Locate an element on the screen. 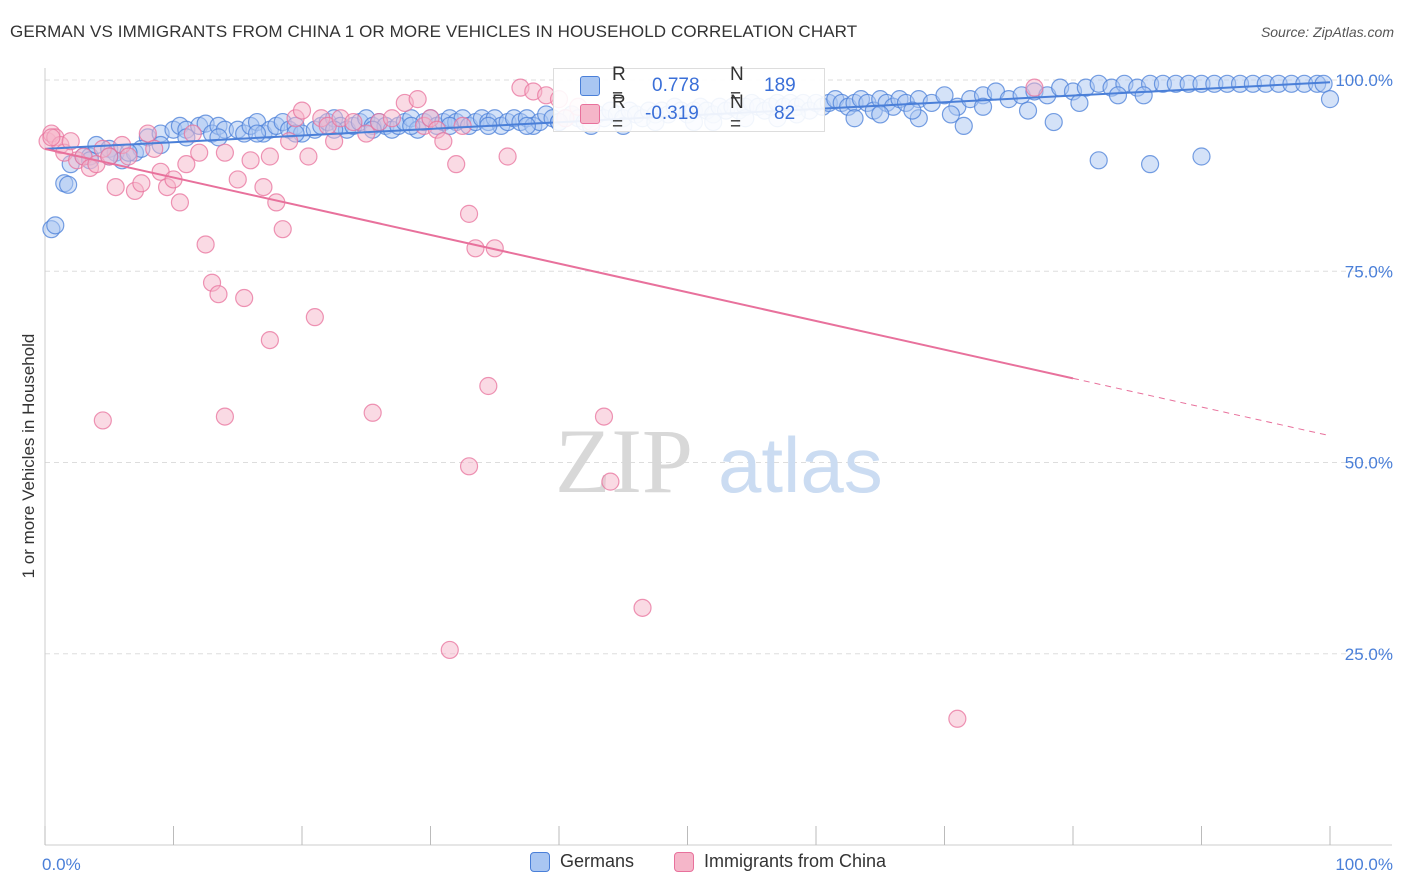 This screenshot has width=1406, height=892. y-axis-label: 1 or more Vehicles in Household is located at coordinates (28, 456).